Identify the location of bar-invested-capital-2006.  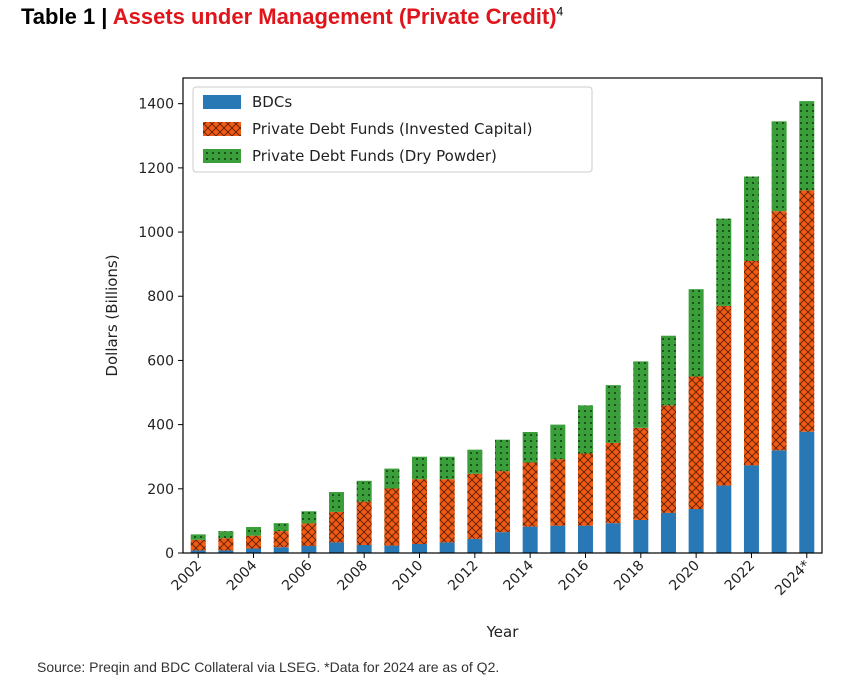
(309, 534).